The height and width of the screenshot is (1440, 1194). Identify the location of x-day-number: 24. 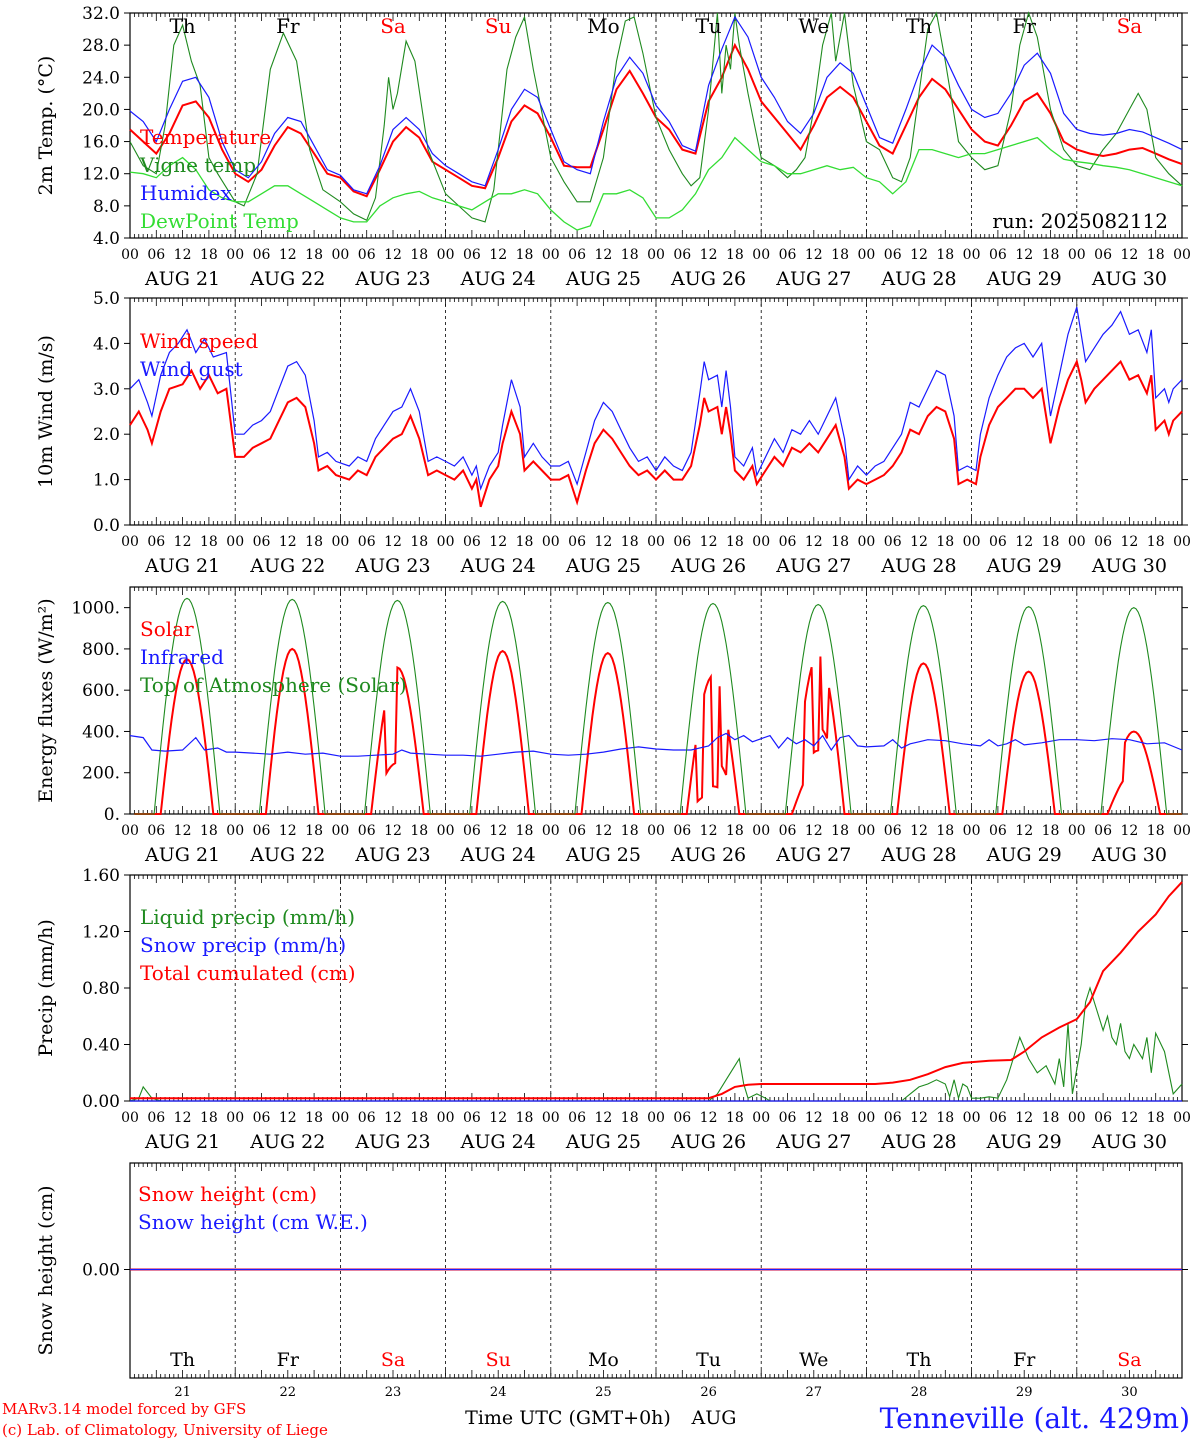
(498, 1392).